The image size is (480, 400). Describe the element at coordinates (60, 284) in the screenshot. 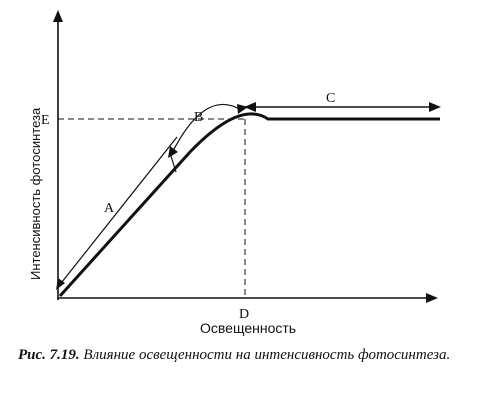

I see `region-a-arrowhead-bottom-icon` at that location.